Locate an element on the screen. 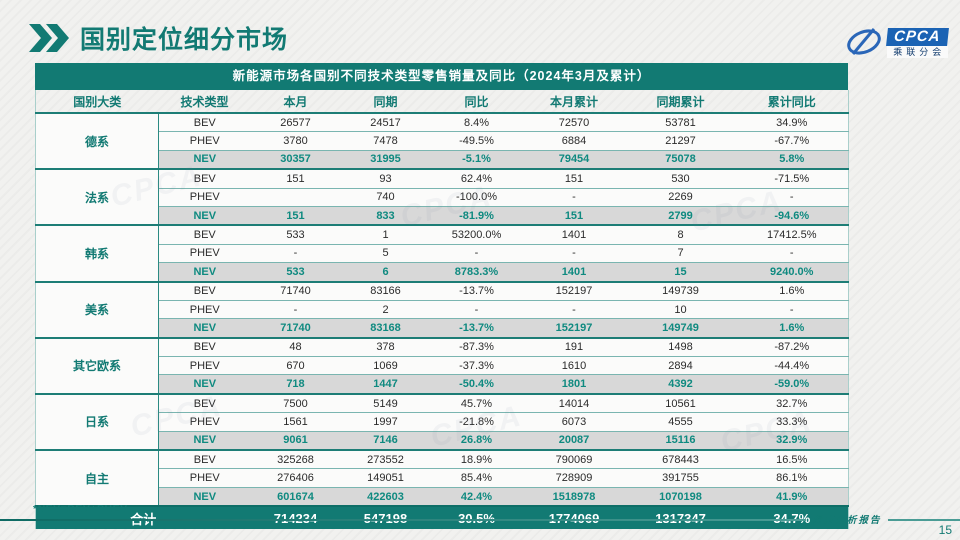 The width and height of the screenshot is (960, 540). prior-period-cell: 7478 is located at coordinates (385, 141).